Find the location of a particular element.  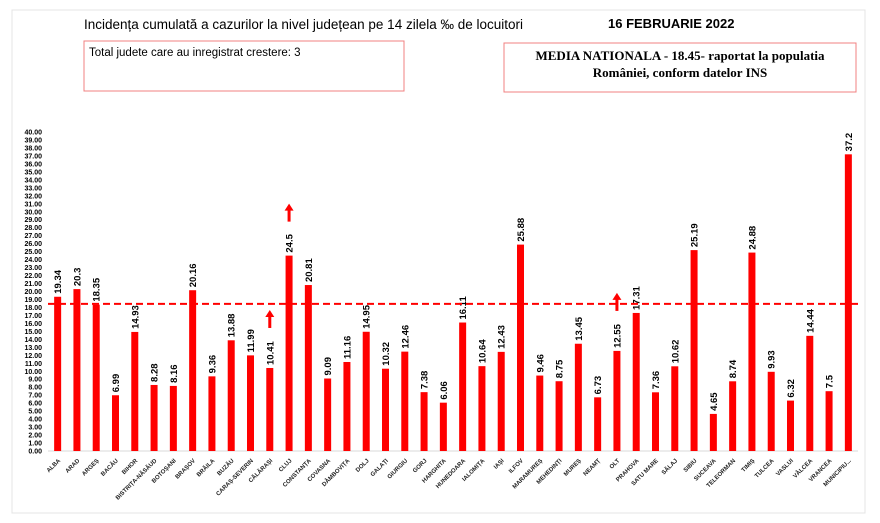

y-tick-label: 32.00 is located at coordinates (33, 196).